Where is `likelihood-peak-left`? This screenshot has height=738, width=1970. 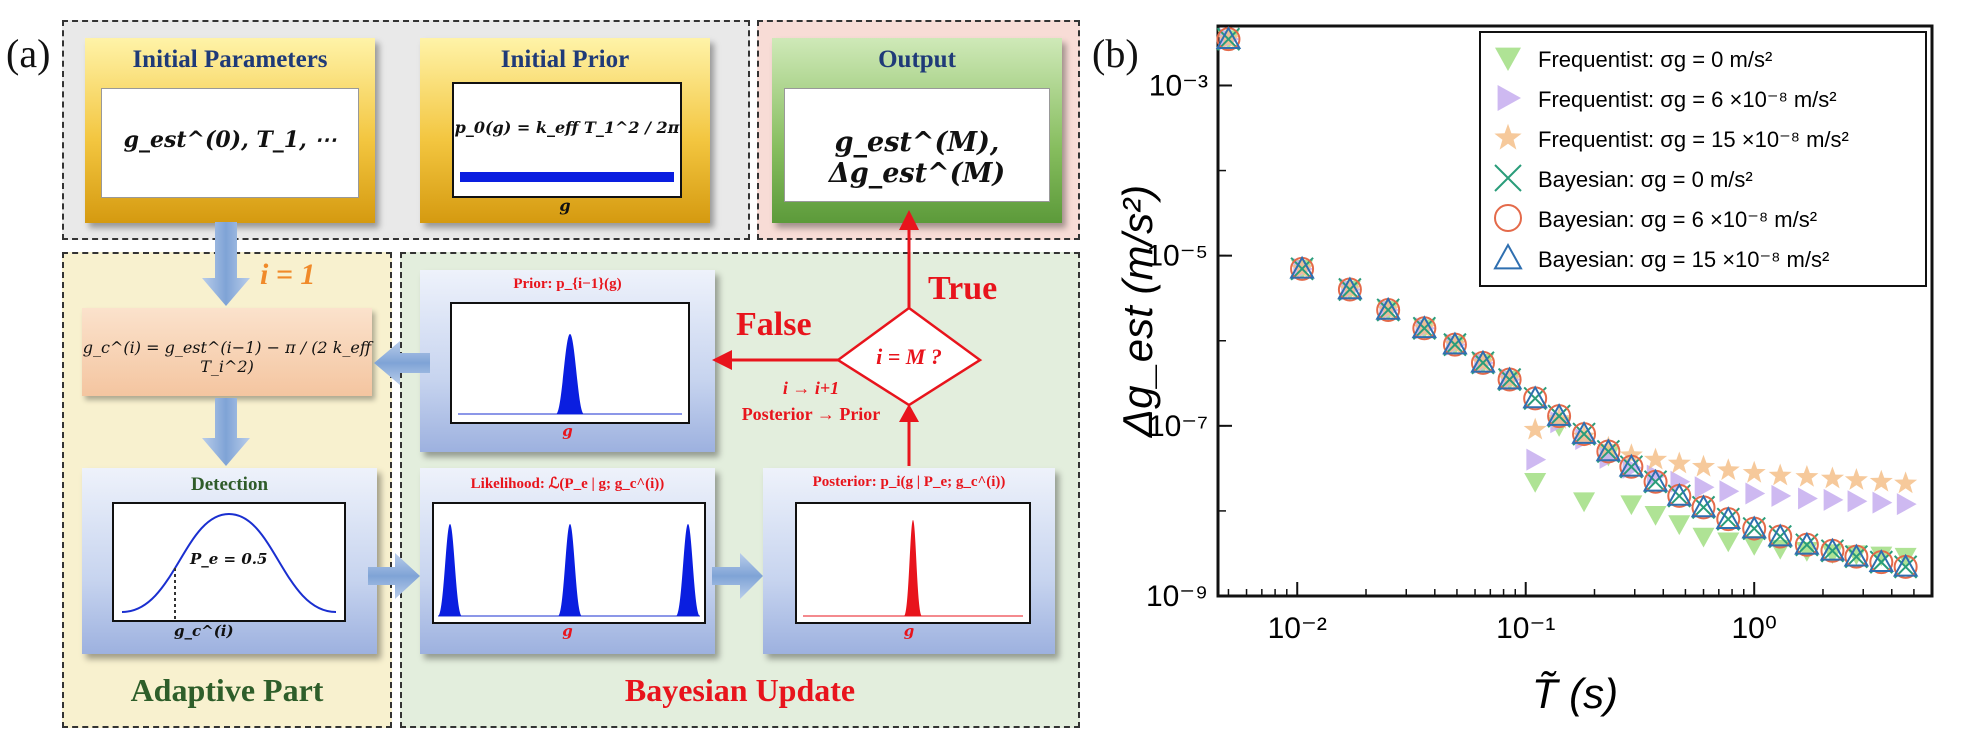 likelihood-peak-left is located at coordinates (450, 570).